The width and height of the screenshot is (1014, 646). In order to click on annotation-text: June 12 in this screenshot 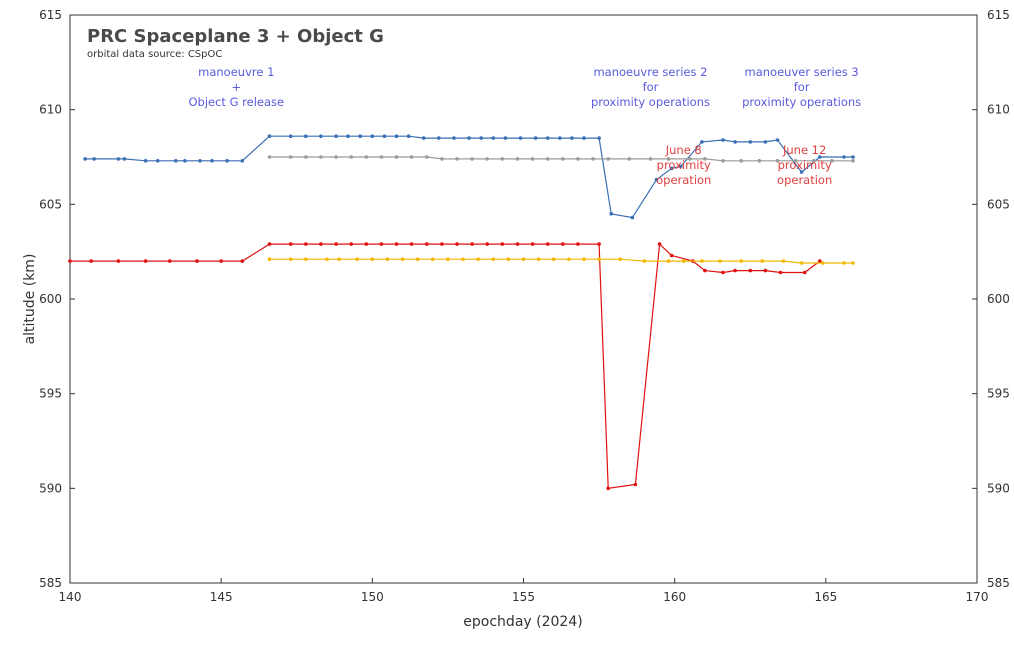, I will do `click(804, 150)`.